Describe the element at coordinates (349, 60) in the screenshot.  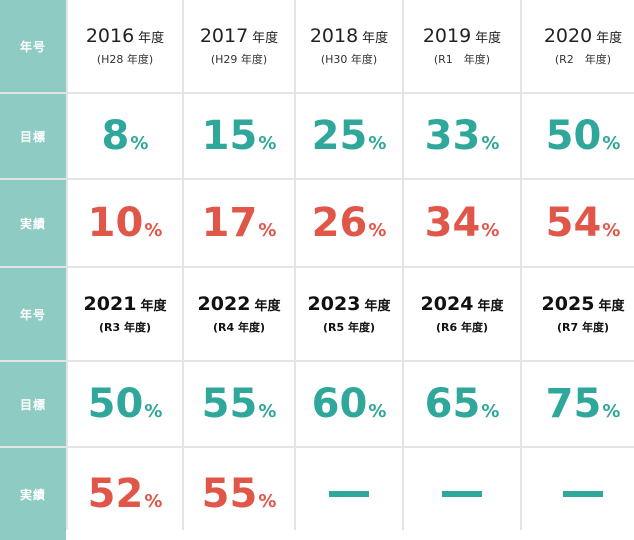
I see `era-label: (H30 年度)` at that location.